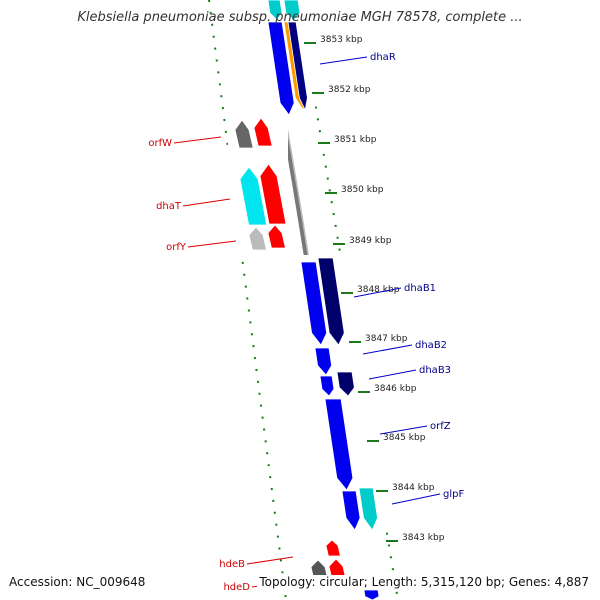 The image size is (600, 600). Describe the element at coordinates (263, 132) in the screenshot. I see `gene-block-orfW` at that location.